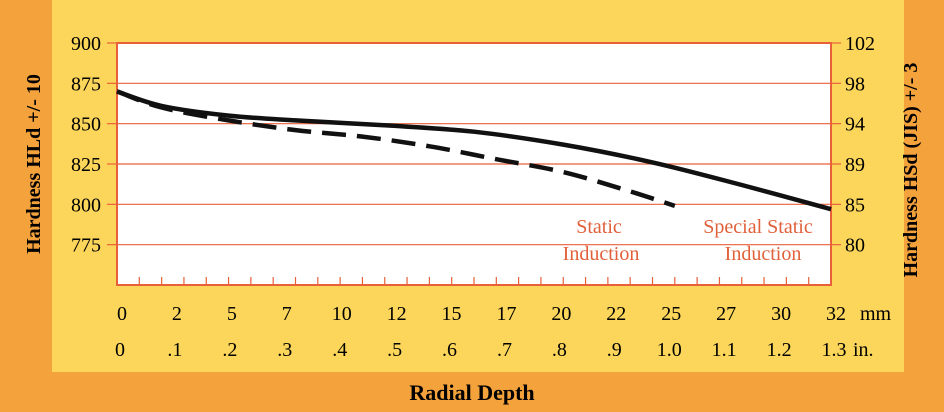 The height and width of the screenshot is (412, 944). Describe the element at coordinates (471, 392) in the screenshot. I see `x-axis-label: Radial Depth` at that location.